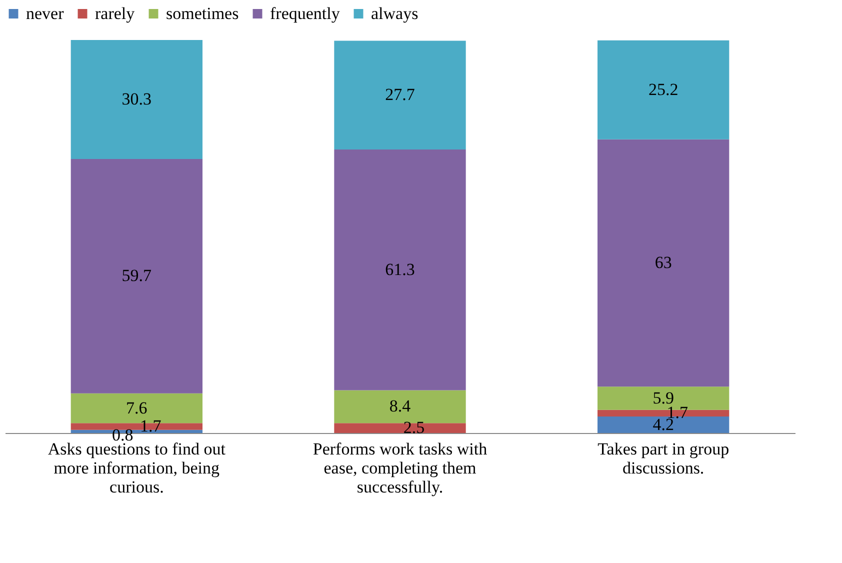 This screenshot has height=563, width=842. I want to click on data-label: 27.7, so click(400, 94).